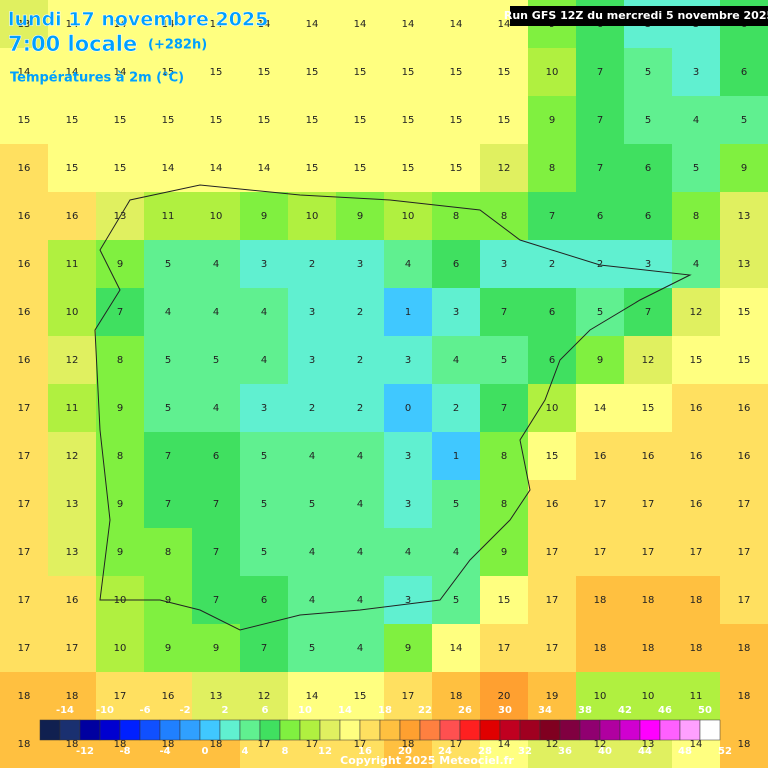  Describe the element at coordinates (645, 751) in the screenshot. I see `legend-label: 44` at that location.